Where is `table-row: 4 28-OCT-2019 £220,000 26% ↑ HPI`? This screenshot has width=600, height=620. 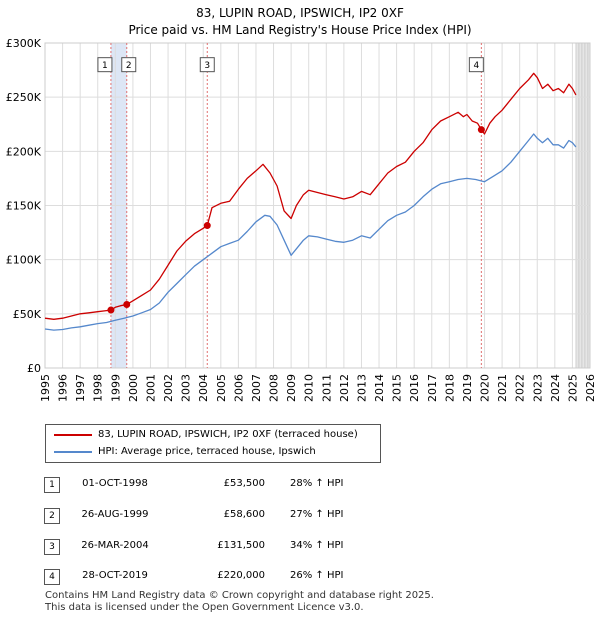
table-row: 4 28-OCT-2019 £220,000 26% ↑ HPI is located at coordinates (300, 578).